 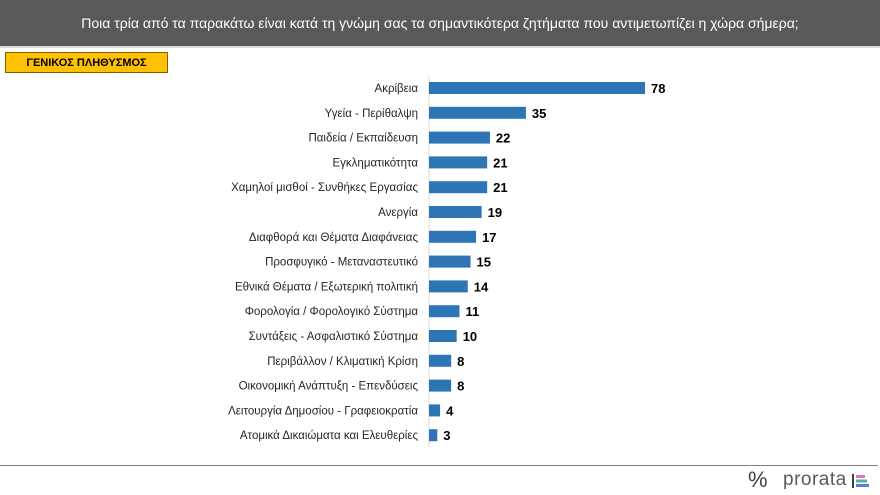 What do you see at coordinates (495, 212) in the screenshot?
I see `data-label: 19` at bounding box center [495, 212].